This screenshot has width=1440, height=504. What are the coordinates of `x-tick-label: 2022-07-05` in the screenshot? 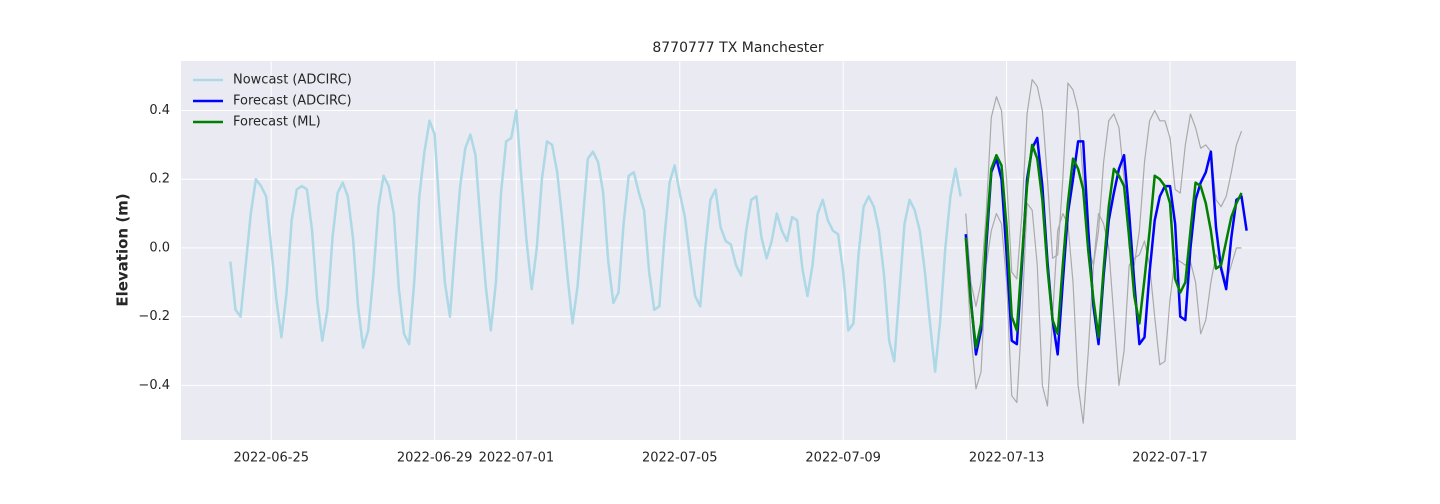 It's located at (680, 458).